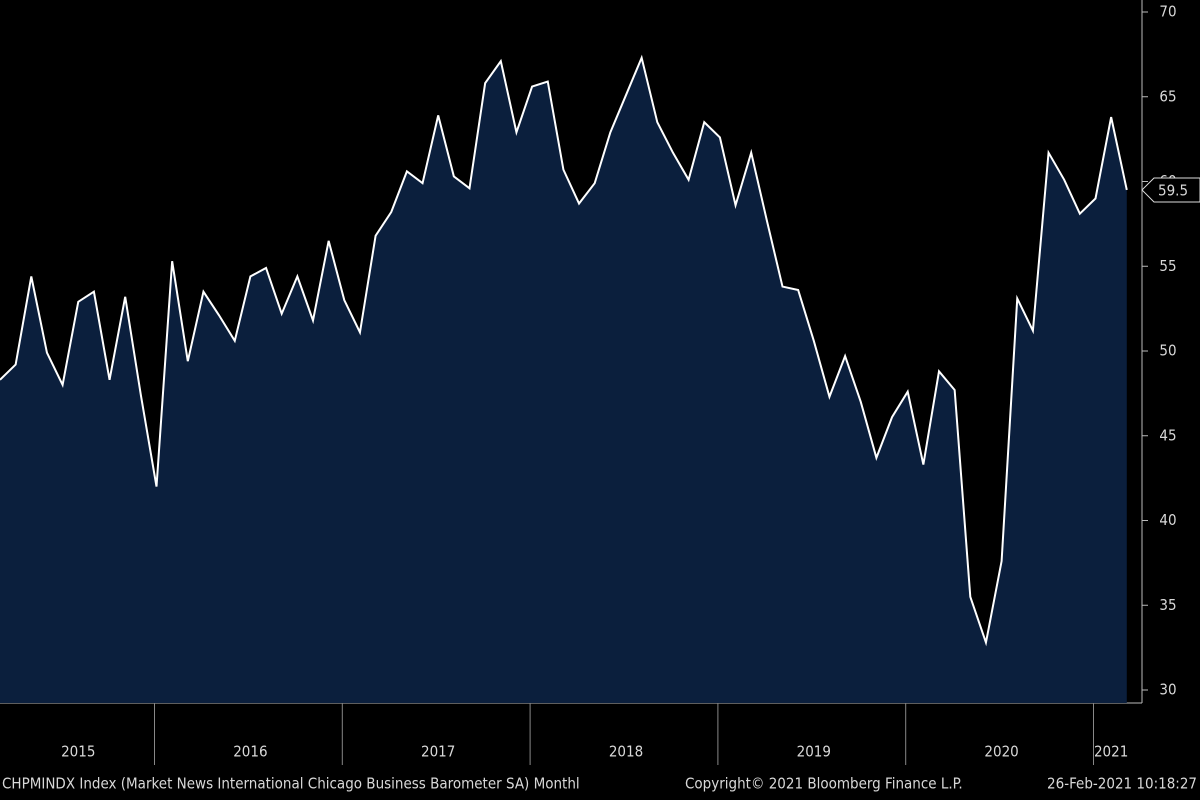 Image resolution: width=1200 pixels, height=800 pixels. Describe the element at coordinates (78, 752) in the screenshot. I see `x-tick-label: 2015` at that location.